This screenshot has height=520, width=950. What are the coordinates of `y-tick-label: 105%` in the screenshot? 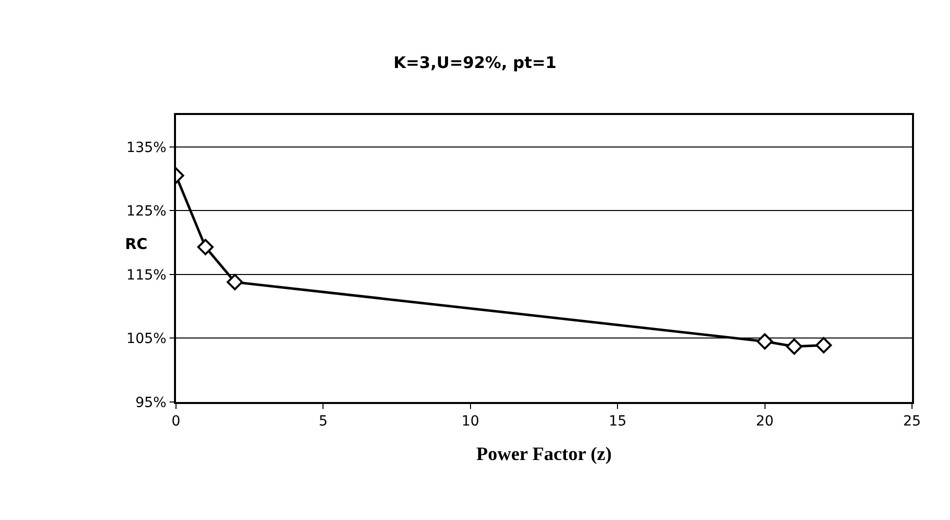 It's located at (146, 339).